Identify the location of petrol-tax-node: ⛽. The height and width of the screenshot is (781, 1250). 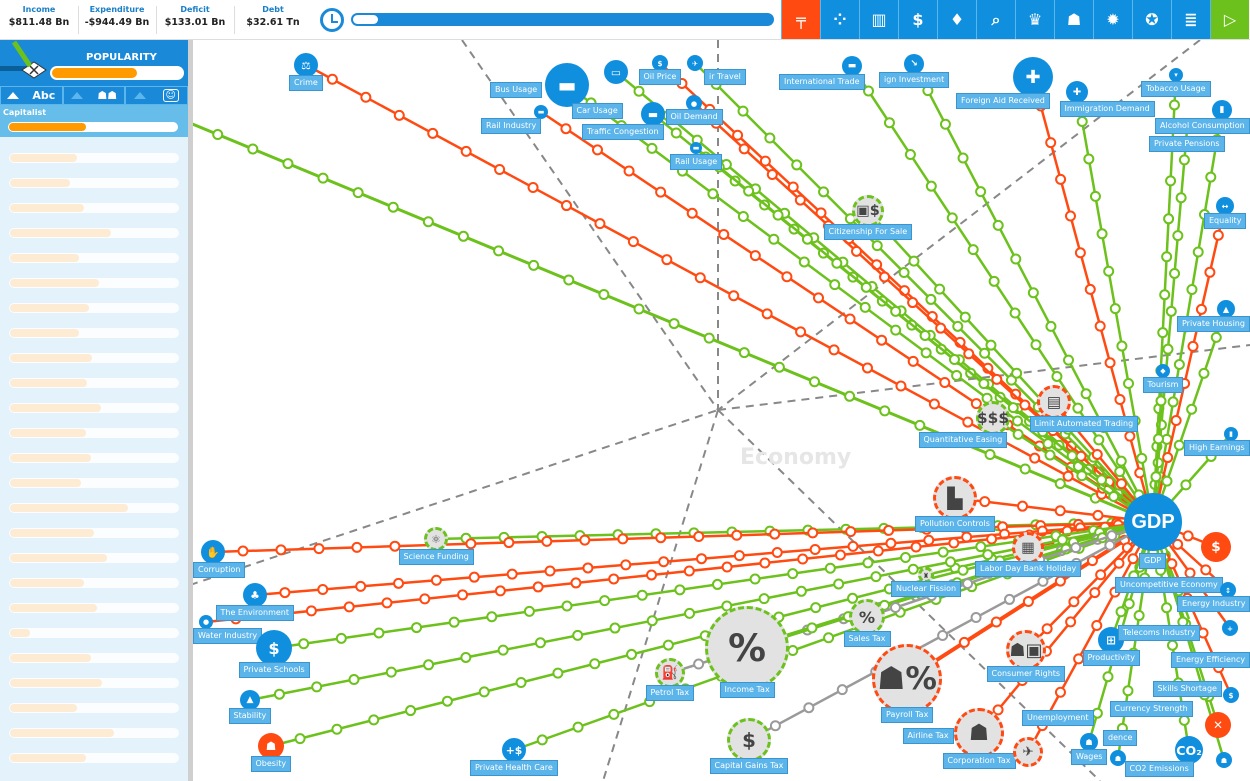
(670, 673).